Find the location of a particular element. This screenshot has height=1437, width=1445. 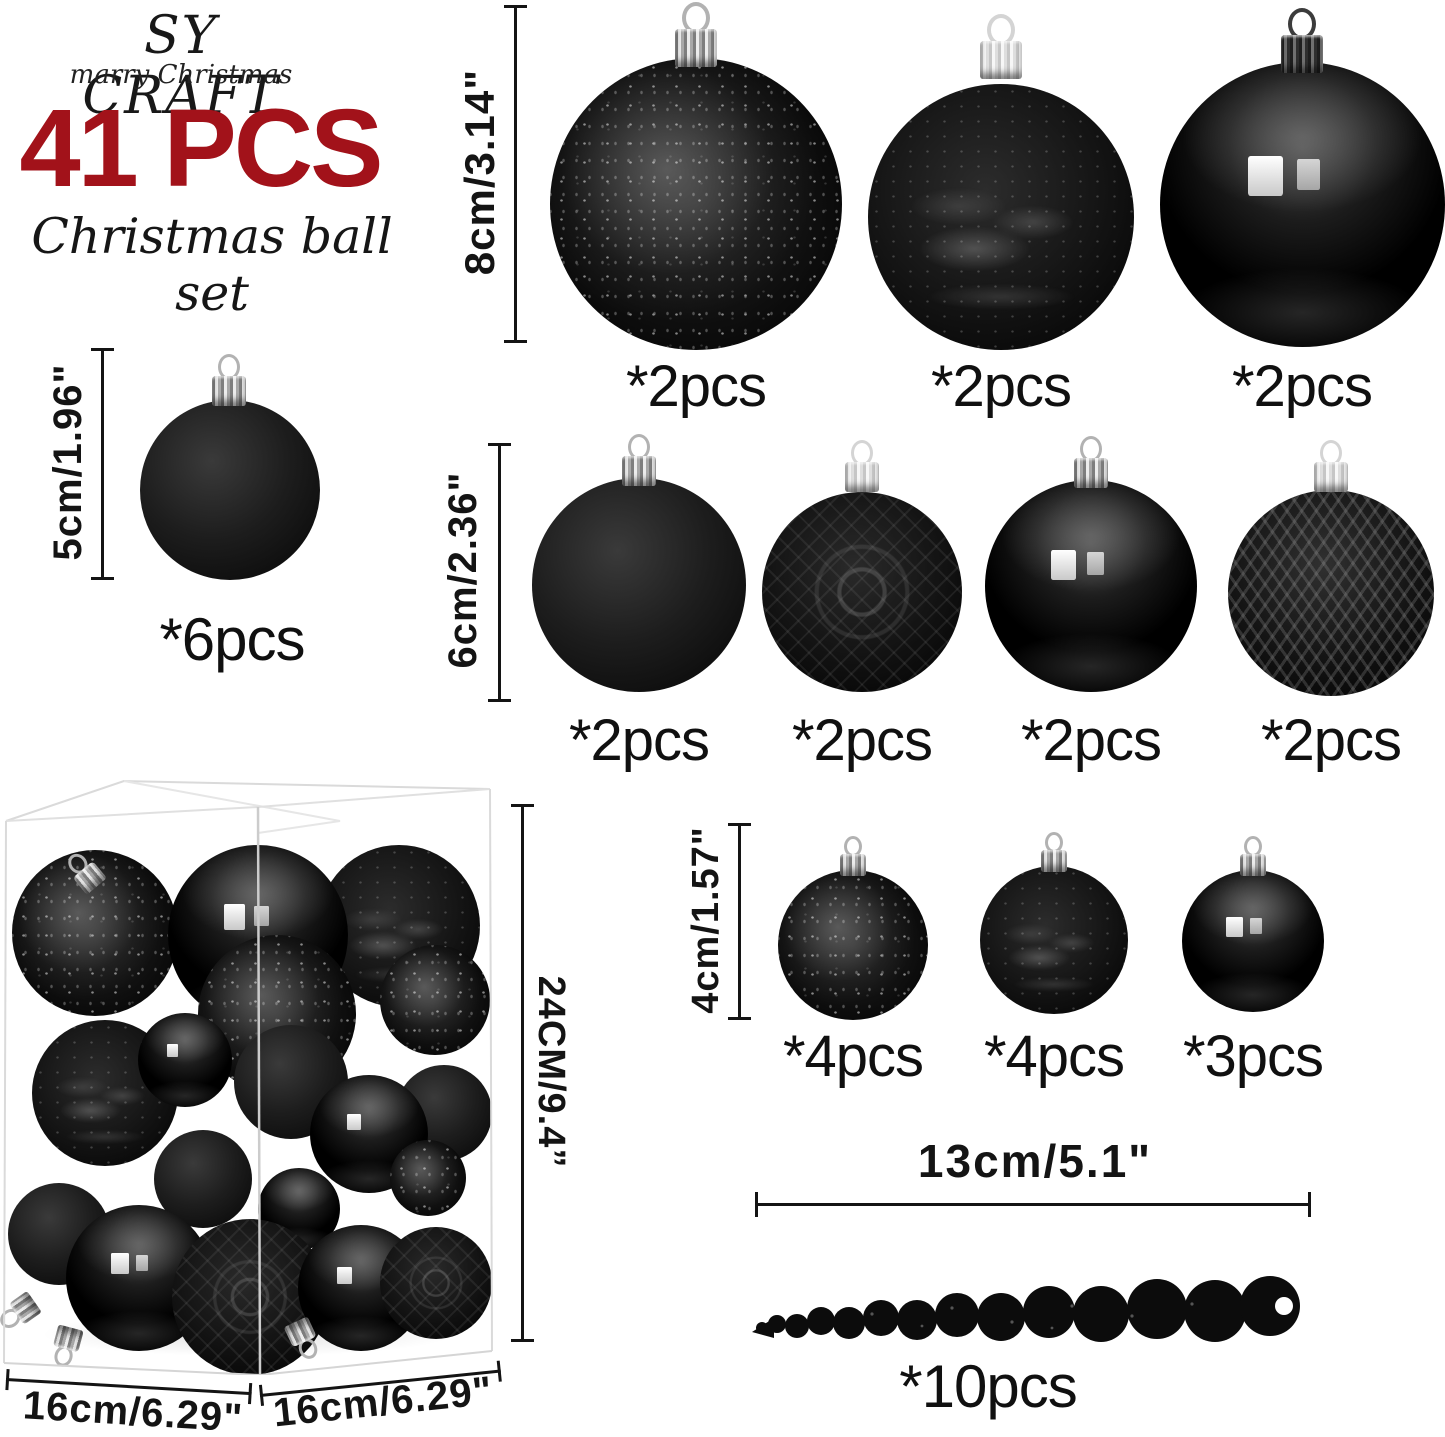

dimension-label-box-width-left: 16cm/6.29" is located at coordinates (133, 1410).